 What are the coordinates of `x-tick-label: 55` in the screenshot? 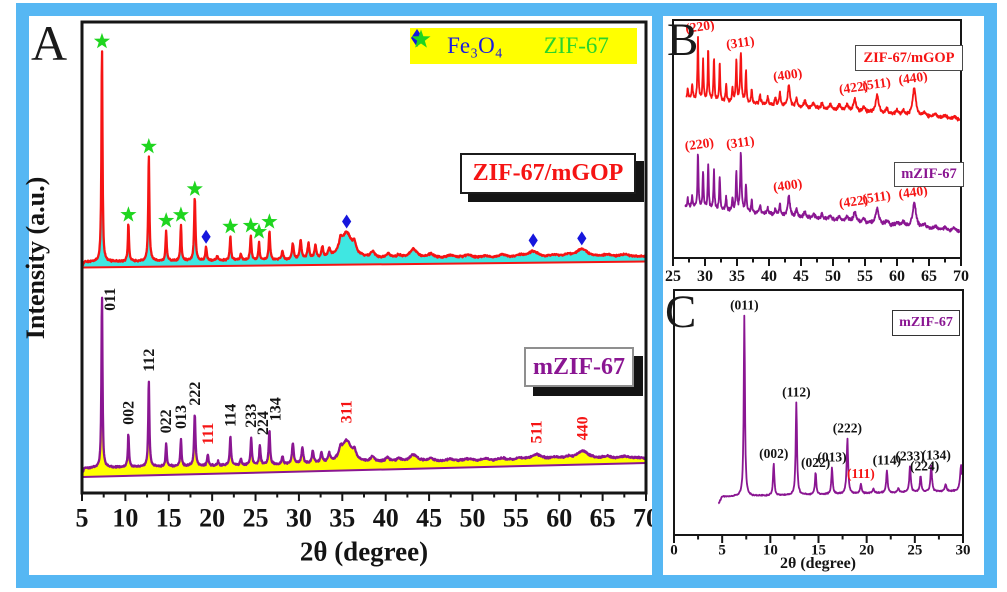 It's located at (516, 517).